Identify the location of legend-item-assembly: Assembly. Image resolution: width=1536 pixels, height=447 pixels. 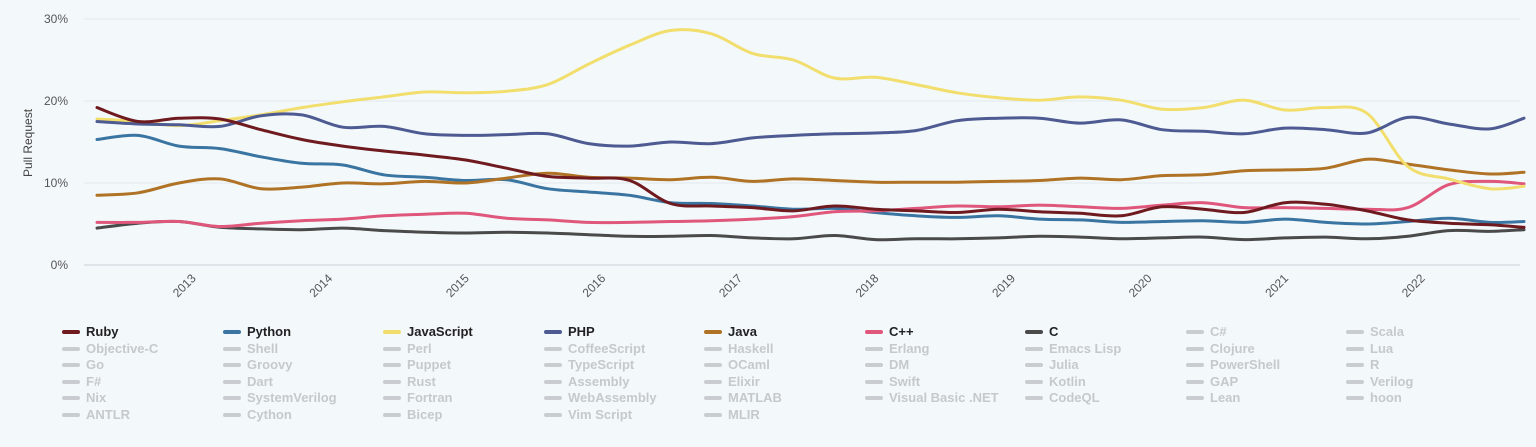
(586, 382).